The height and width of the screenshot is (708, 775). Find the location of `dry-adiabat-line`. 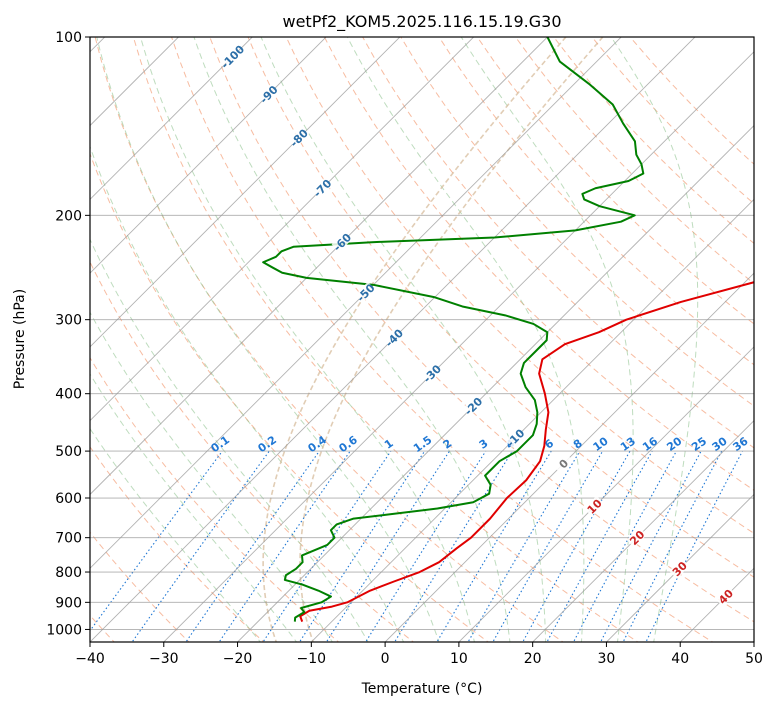

dry-adiabat-line is located at coordinates (615, 181).